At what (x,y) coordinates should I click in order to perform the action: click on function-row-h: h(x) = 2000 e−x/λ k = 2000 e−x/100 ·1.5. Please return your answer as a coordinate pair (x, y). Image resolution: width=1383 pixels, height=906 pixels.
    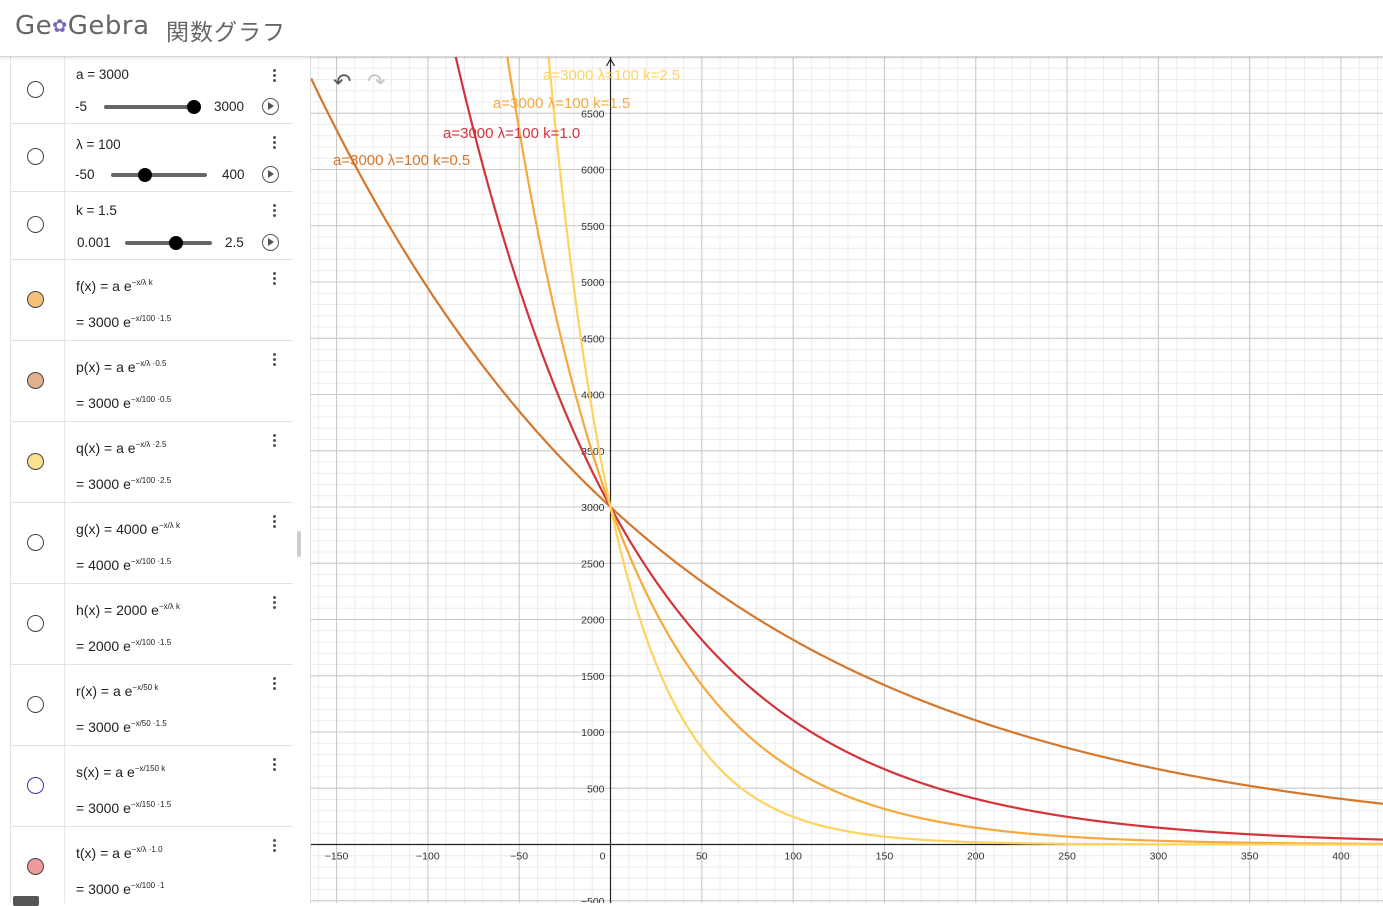
    Looking at the image, I should click on (152, 624).